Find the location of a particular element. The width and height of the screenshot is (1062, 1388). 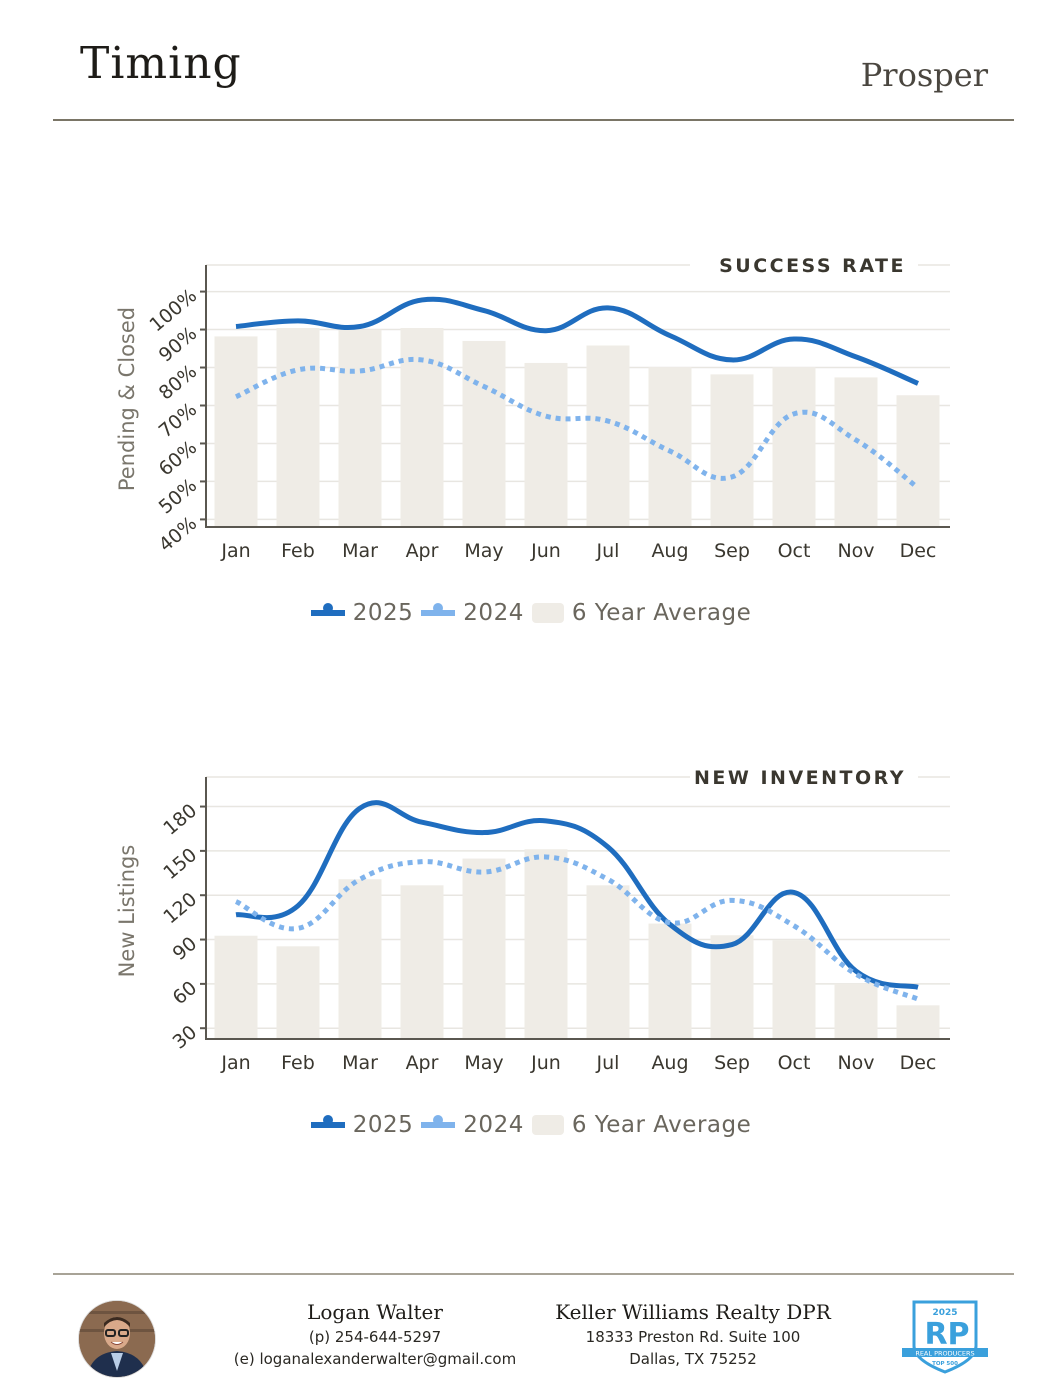

y-tick-label: 60 is located at coordinates (185, 993).